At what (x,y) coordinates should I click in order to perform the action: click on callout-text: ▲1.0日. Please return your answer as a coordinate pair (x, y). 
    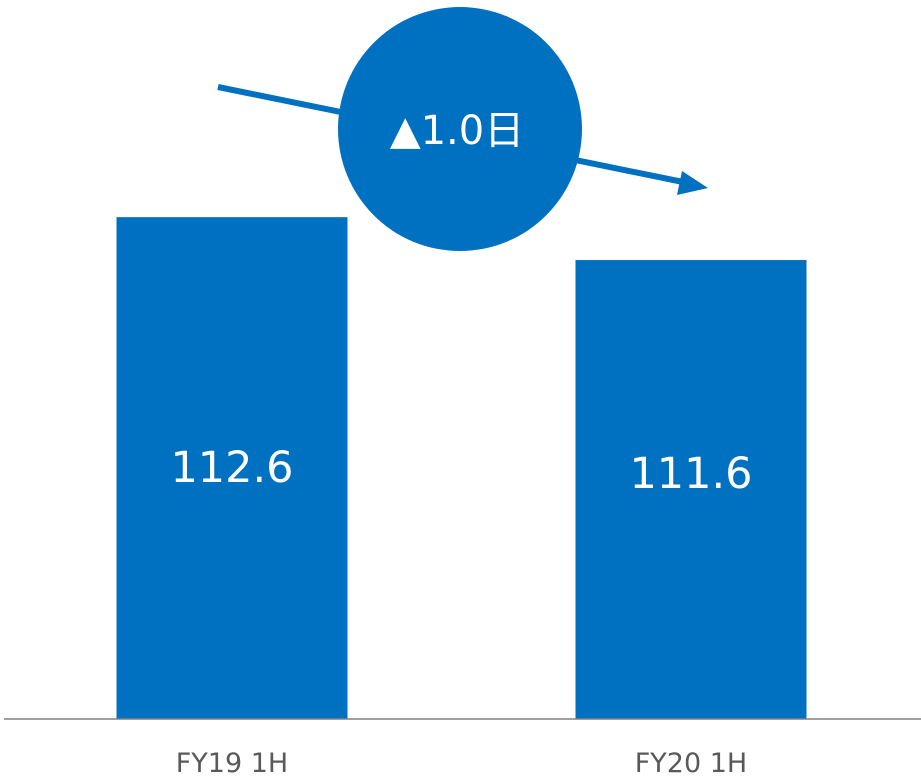
    Looking at the image, I should click on (457, 131).